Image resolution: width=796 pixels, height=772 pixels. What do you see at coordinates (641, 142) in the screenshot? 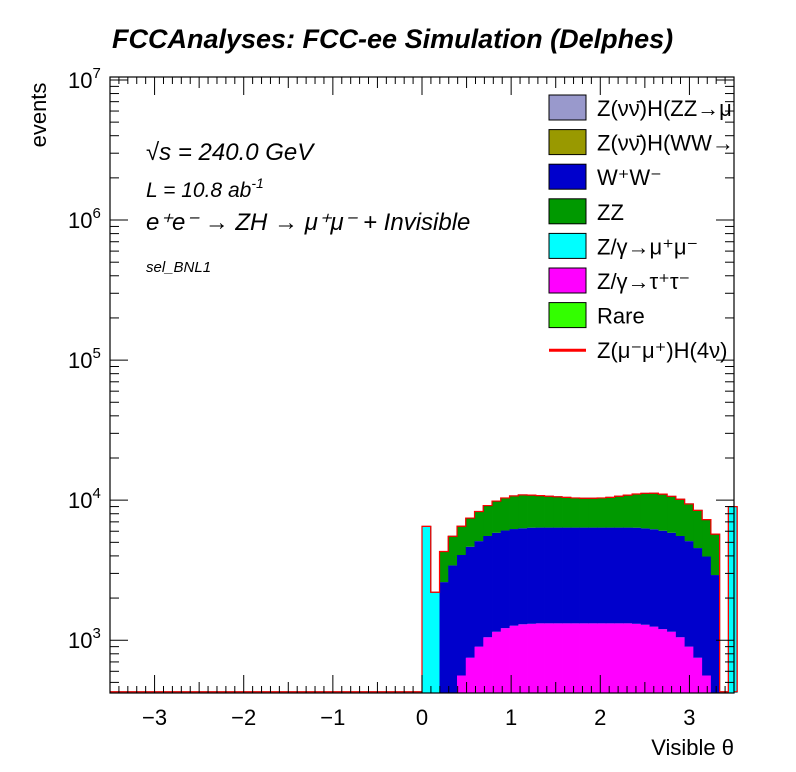
I see `legend-item-zh_ww_nunu: Z(νν̄)H(WW→μ⁺νμ⁻ν̄)` at bounding box center [641, 142].